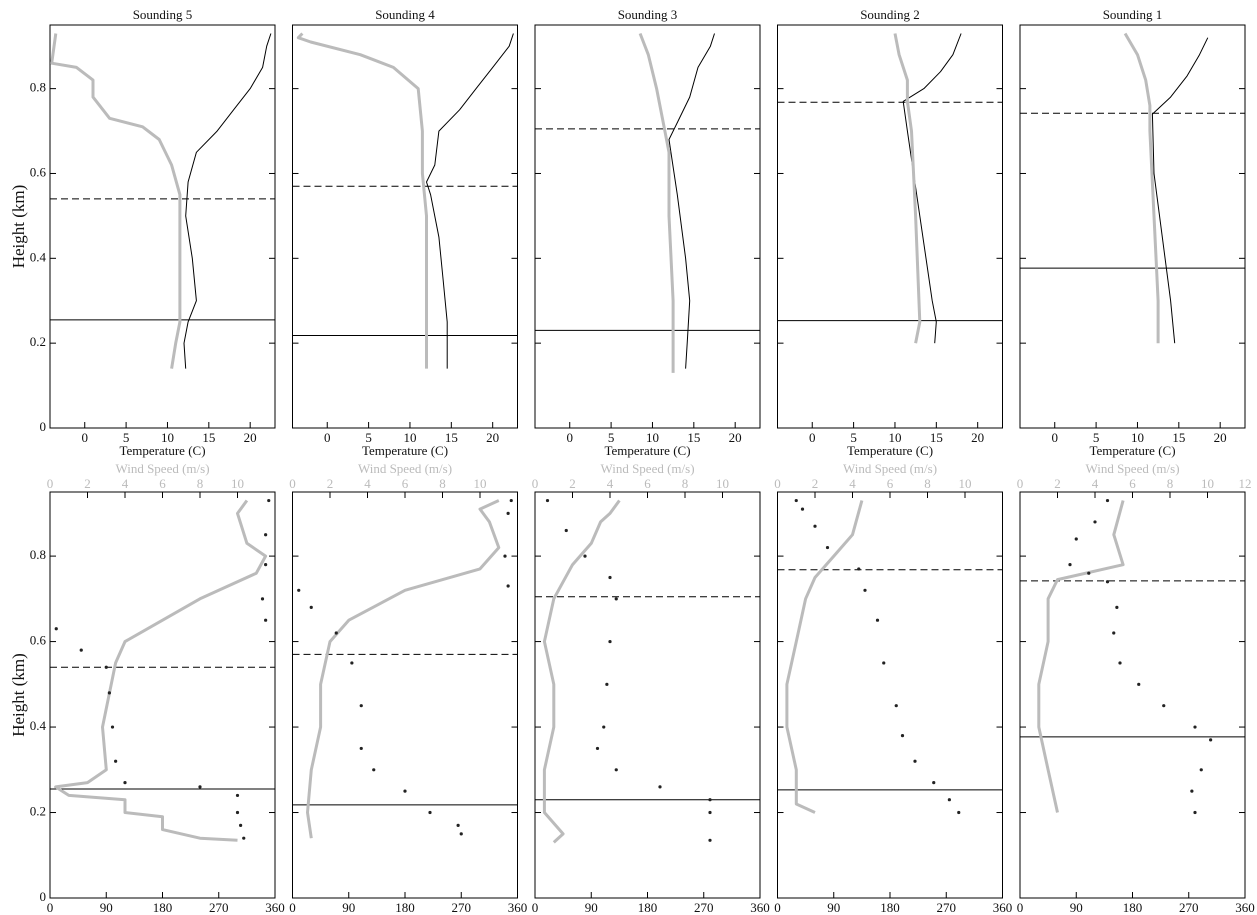 Image resolution: width=1257 pixels, height=915 pixels. Describe the element at coordinates (38, 87) in the screenshot. I see `y-tick-label: 0.8` at that location.